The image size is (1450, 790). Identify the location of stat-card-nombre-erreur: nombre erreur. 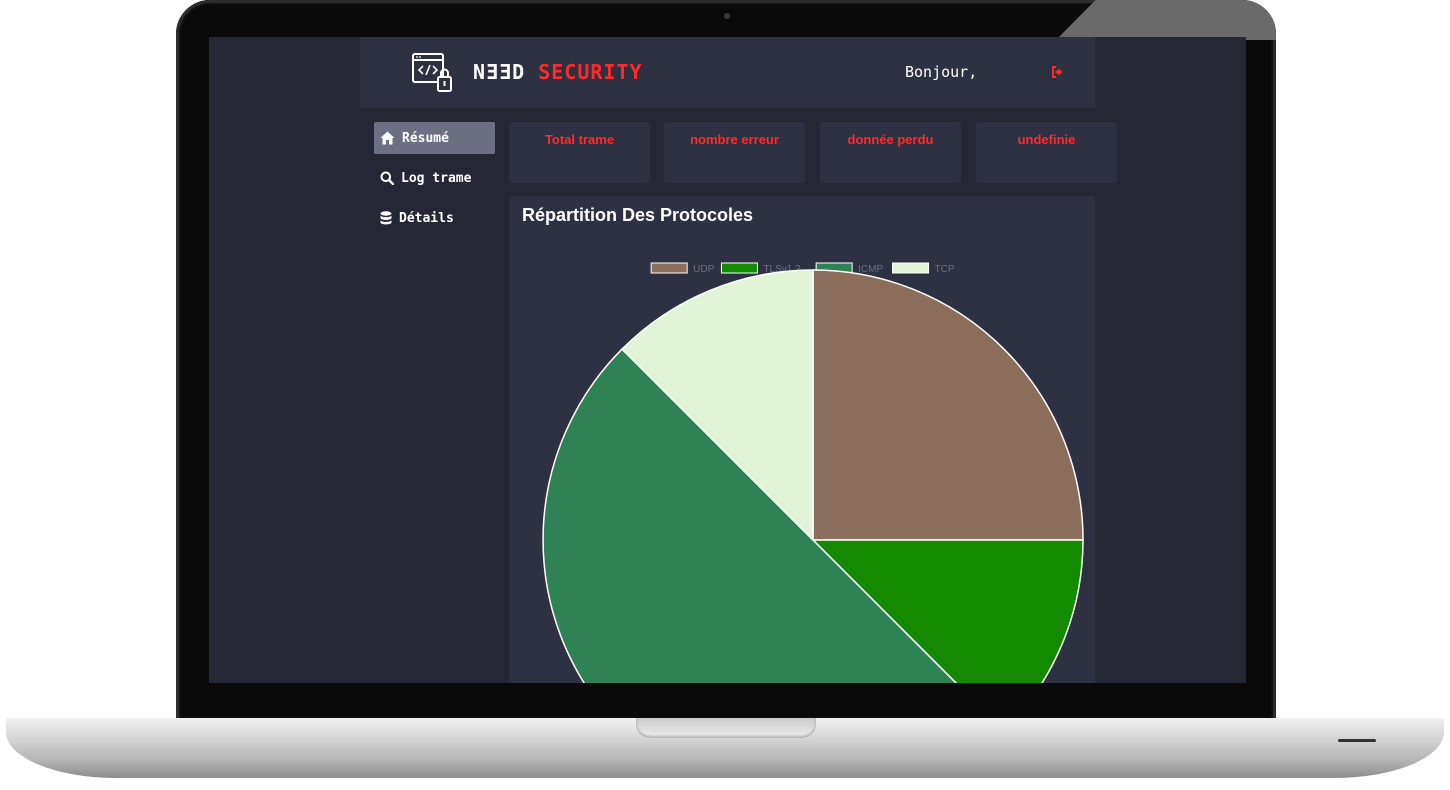
(734, 152).